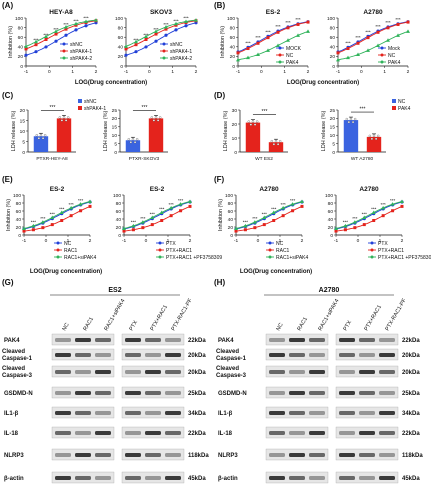 This screenshot has width=431, height=500. Describe the element at coordinates (121, 38) in the screenshot. I see `y-tick-label: 60` at that location.